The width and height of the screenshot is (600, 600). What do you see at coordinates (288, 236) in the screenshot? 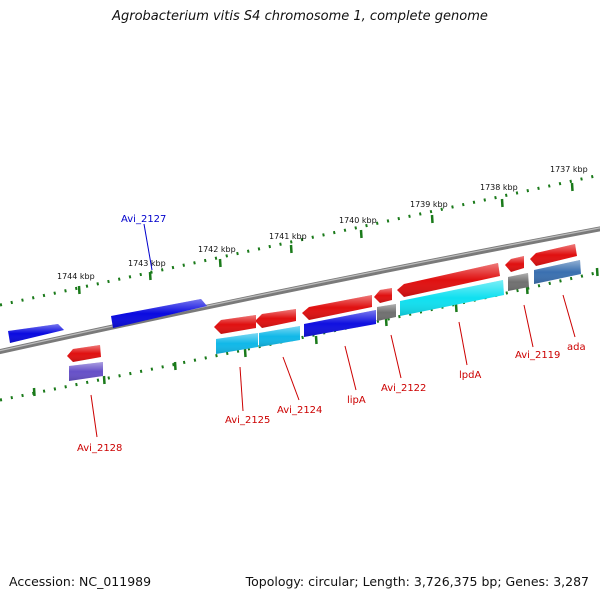
I see `kbp-tick-label: 1741 kbp` at bounding box center [288, 236].